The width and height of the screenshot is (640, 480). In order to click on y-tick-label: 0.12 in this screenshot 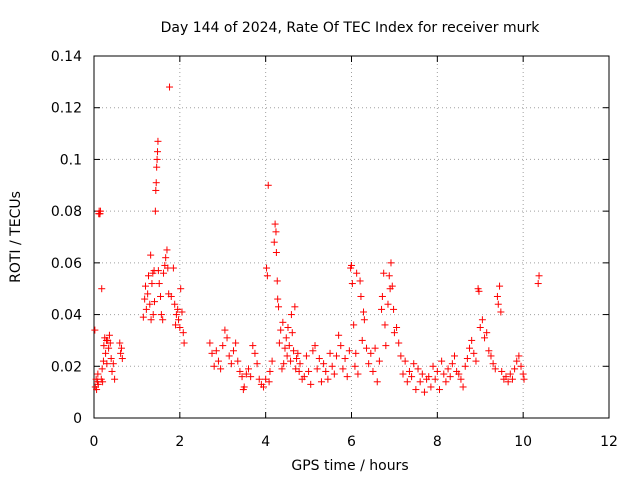, I will do `click(66, 109)`.